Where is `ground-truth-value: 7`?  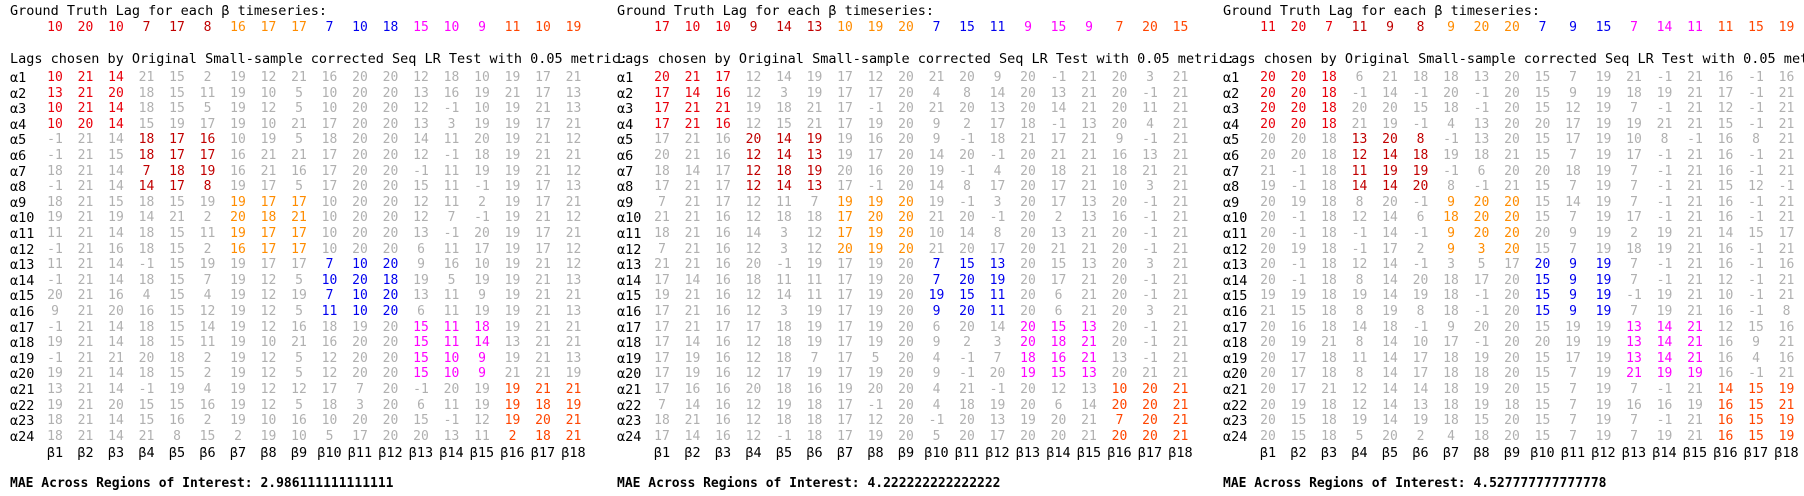
ground-truth-value: 7 is located at coordinates (1542, 27).